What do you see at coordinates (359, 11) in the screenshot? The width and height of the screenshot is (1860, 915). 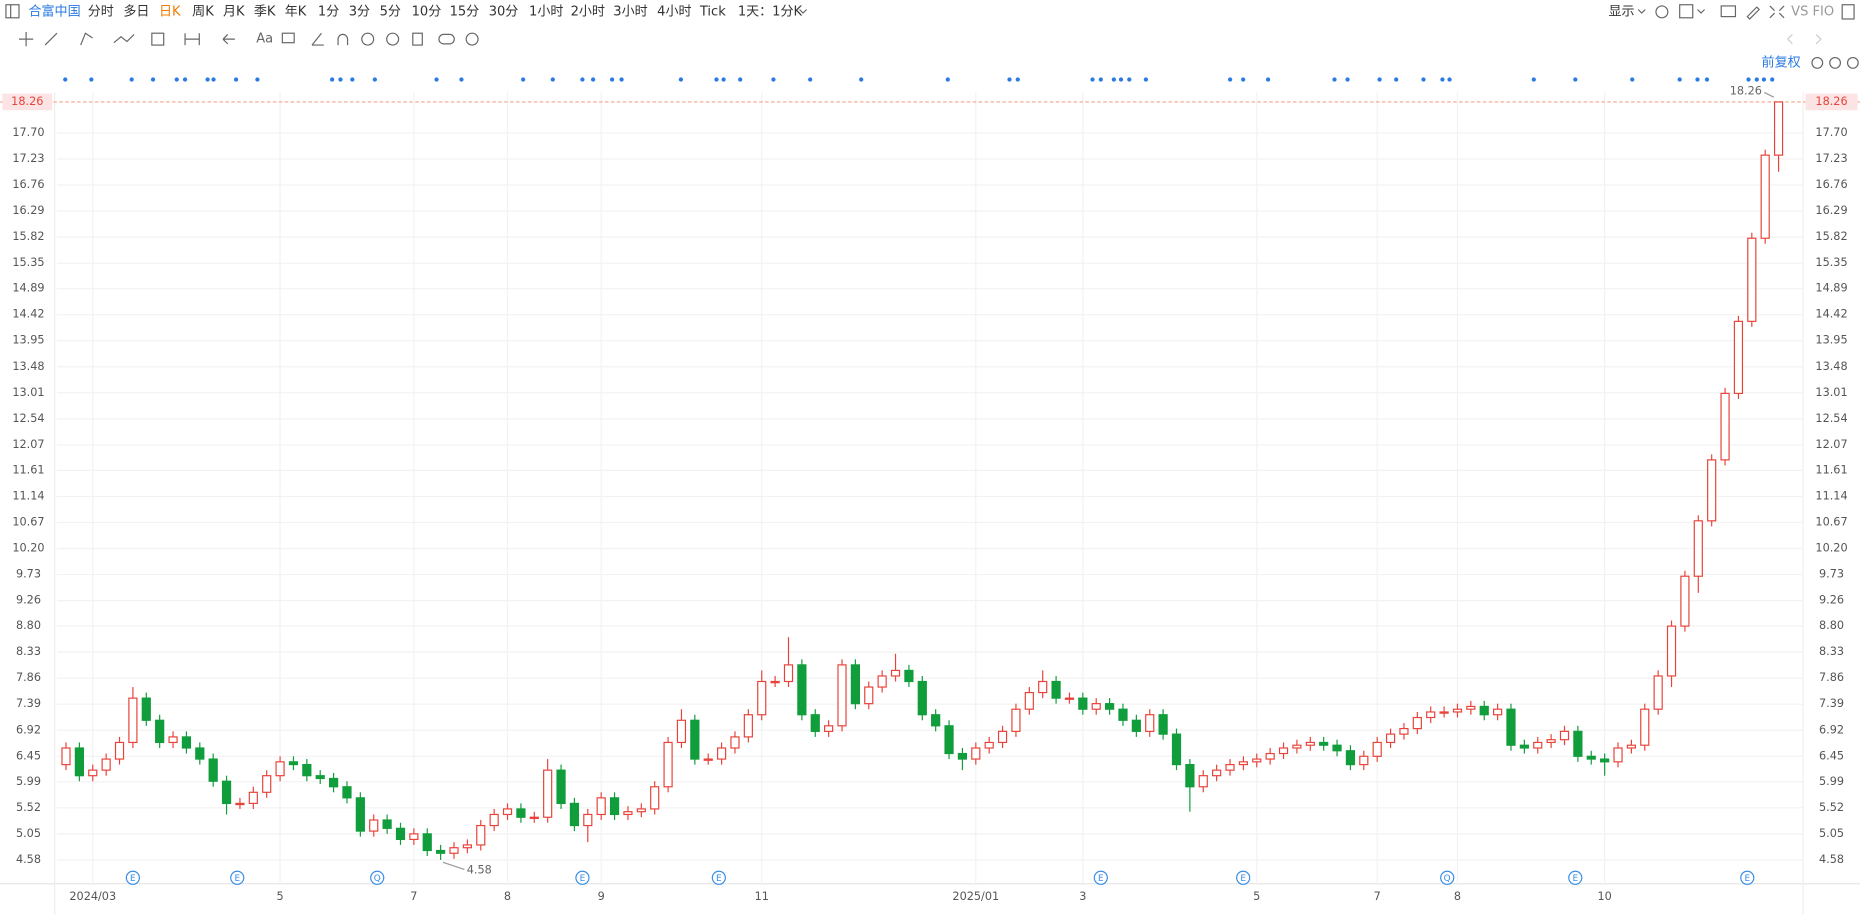 I see `period-button: 3分` at bounding box center [359, 11].